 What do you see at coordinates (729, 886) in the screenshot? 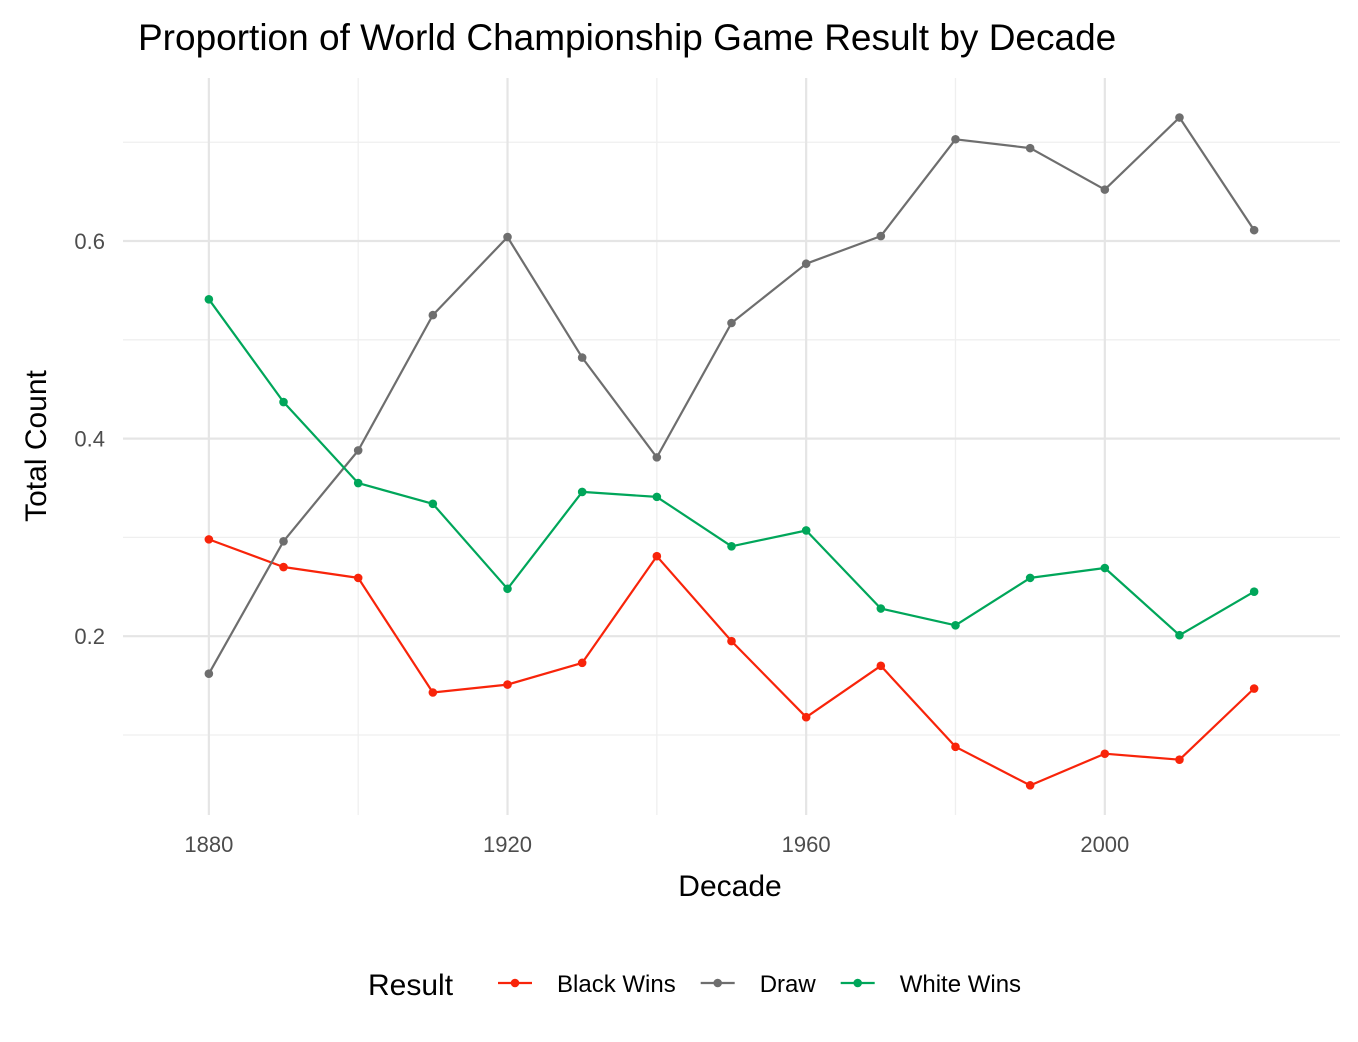
I see `x-axis-title: Decade` at bounding box center [729, 886].